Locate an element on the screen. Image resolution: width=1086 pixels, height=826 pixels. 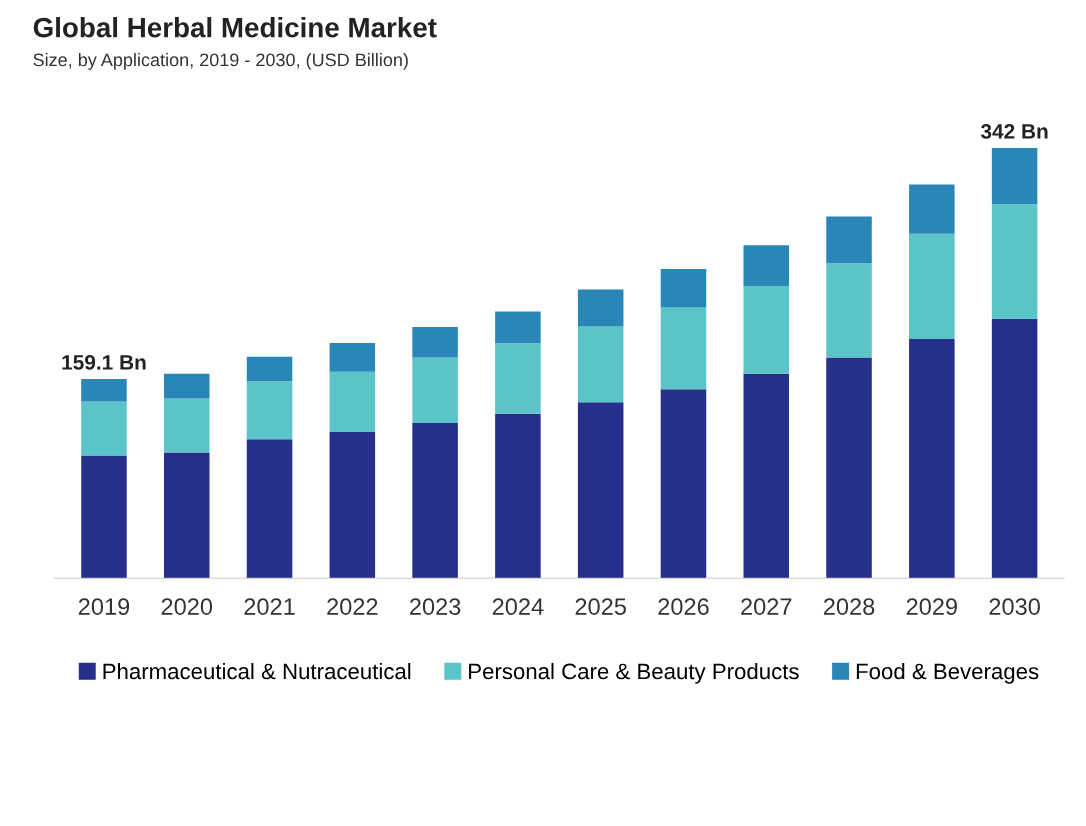
legend-label: Pharmaceutical & Nutraceutical is located at coordinates (257, 671).